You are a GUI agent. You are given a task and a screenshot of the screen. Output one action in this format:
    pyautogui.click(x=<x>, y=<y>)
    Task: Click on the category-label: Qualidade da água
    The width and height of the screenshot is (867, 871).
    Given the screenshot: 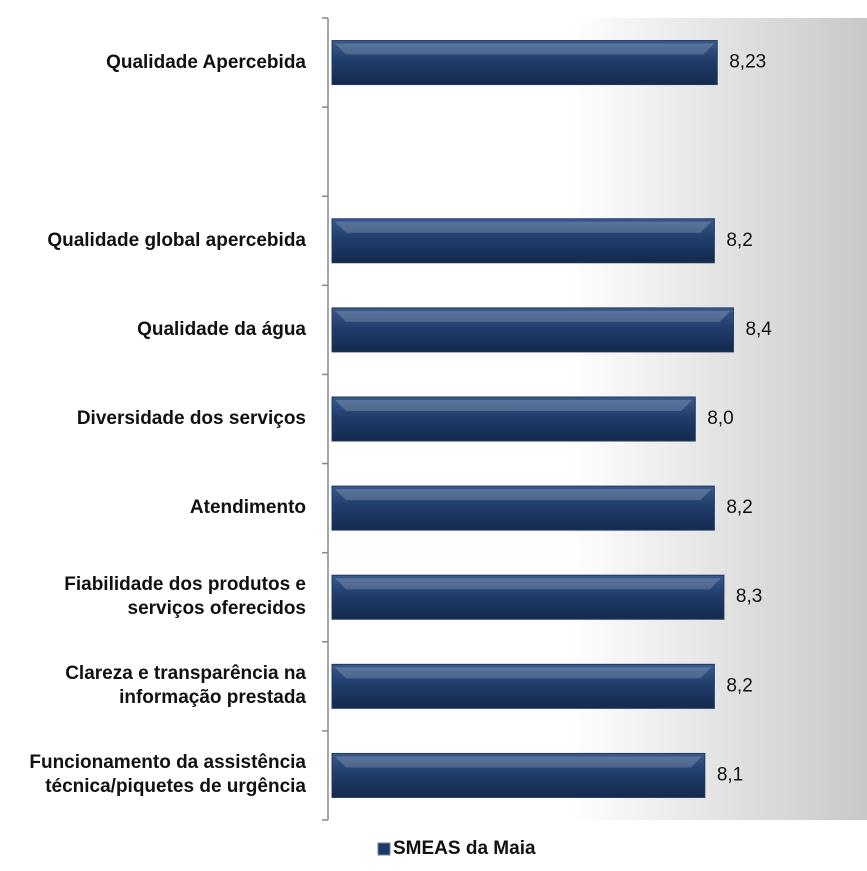 What is the action you would take?
    pyautogui.click(x=221, y=329)
    